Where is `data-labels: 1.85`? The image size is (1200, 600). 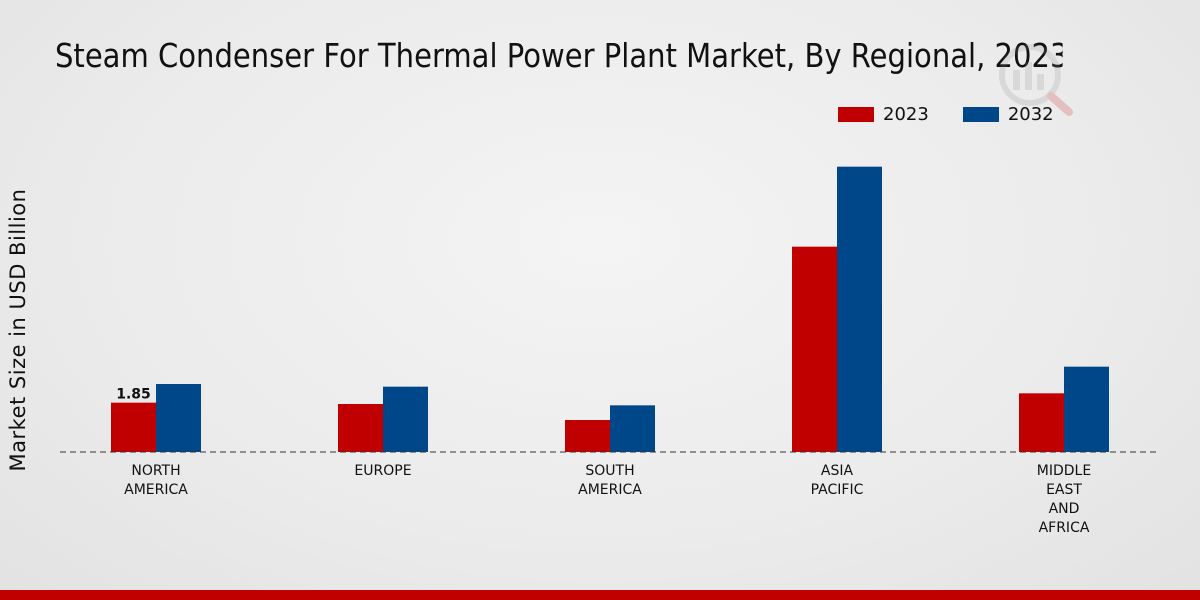 data-labels: 1.85 is located at coordinates (133, 395).